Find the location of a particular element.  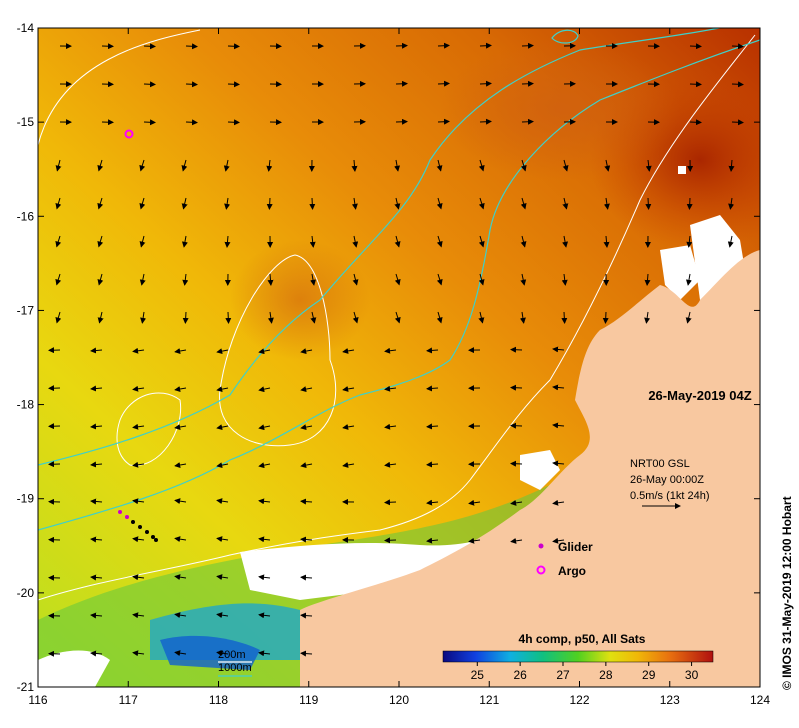

x-tick-label: 119 is located at coordinates (308, 700).